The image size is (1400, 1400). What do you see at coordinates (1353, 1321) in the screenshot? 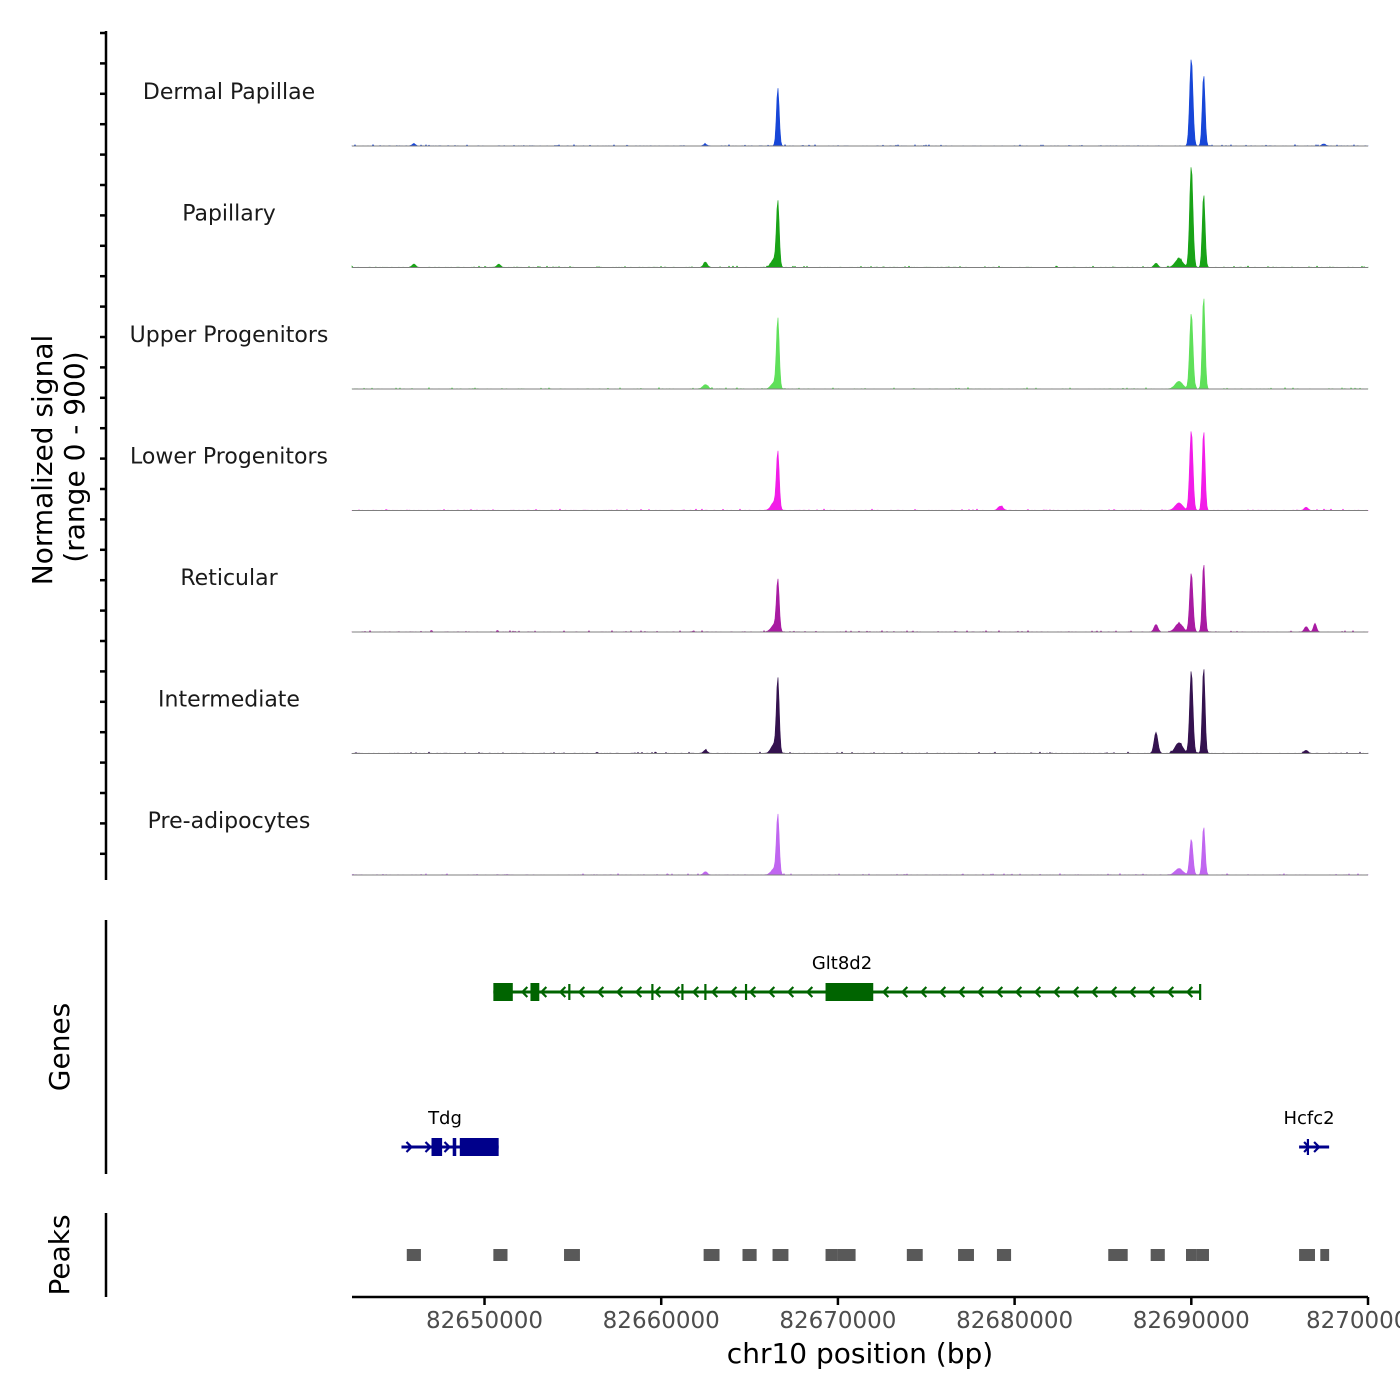
I see `x-tick-label: 82700000` at bounding box center [1353, 1321].